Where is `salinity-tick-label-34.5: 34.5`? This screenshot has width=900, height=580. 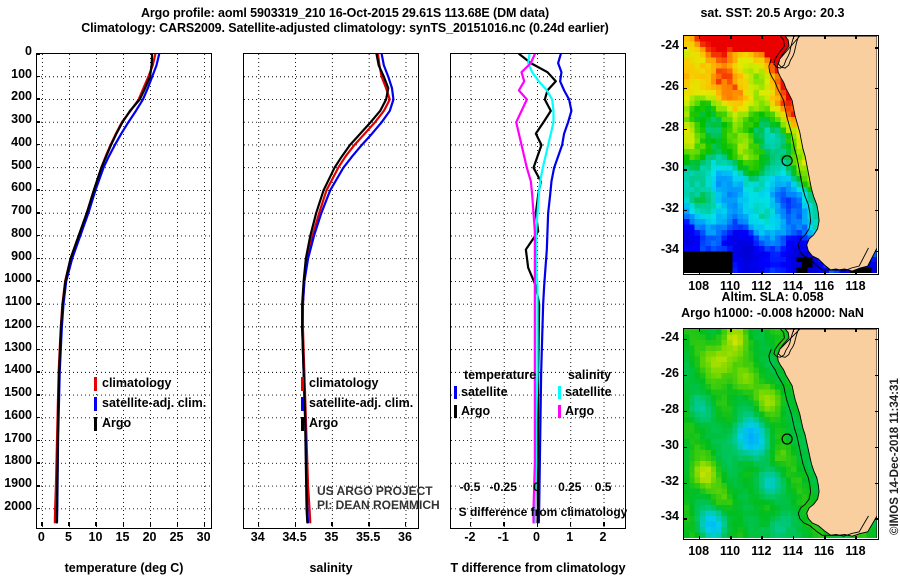
salinity-tick-label-34.5: 34.5 is located at coordinates (294, 537).